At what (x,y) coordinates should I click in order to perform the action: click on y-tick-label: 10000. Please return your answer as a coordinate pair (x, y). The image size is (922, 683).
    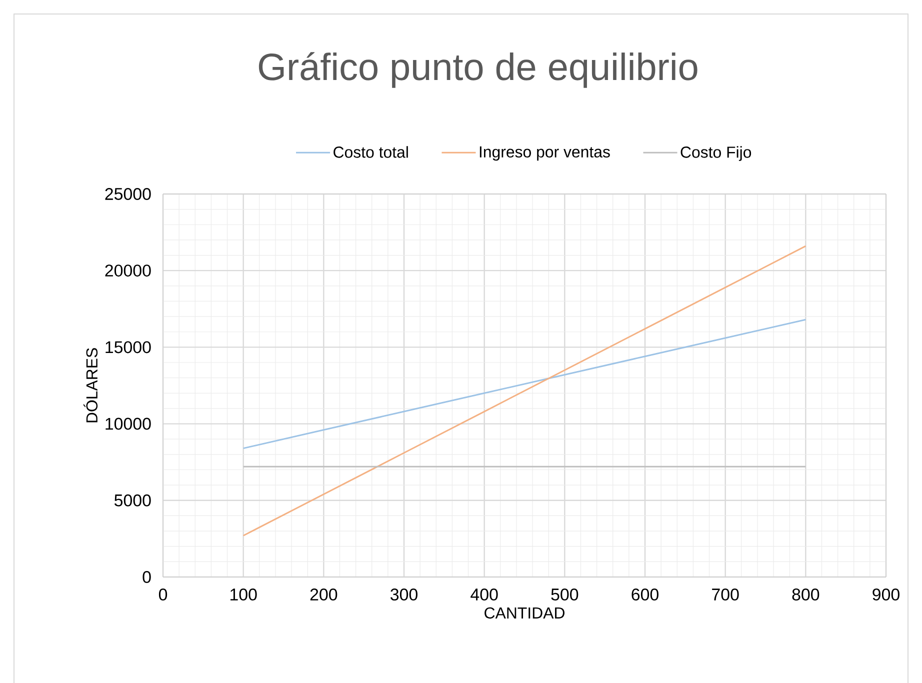
    Looking at the image, I should click on (128, 424).